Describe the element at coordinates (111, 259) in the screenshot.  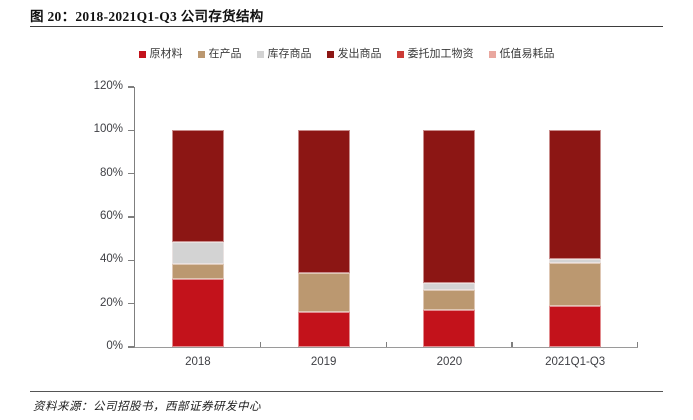
I see `y-axis-tick-label: 40%` at that location.